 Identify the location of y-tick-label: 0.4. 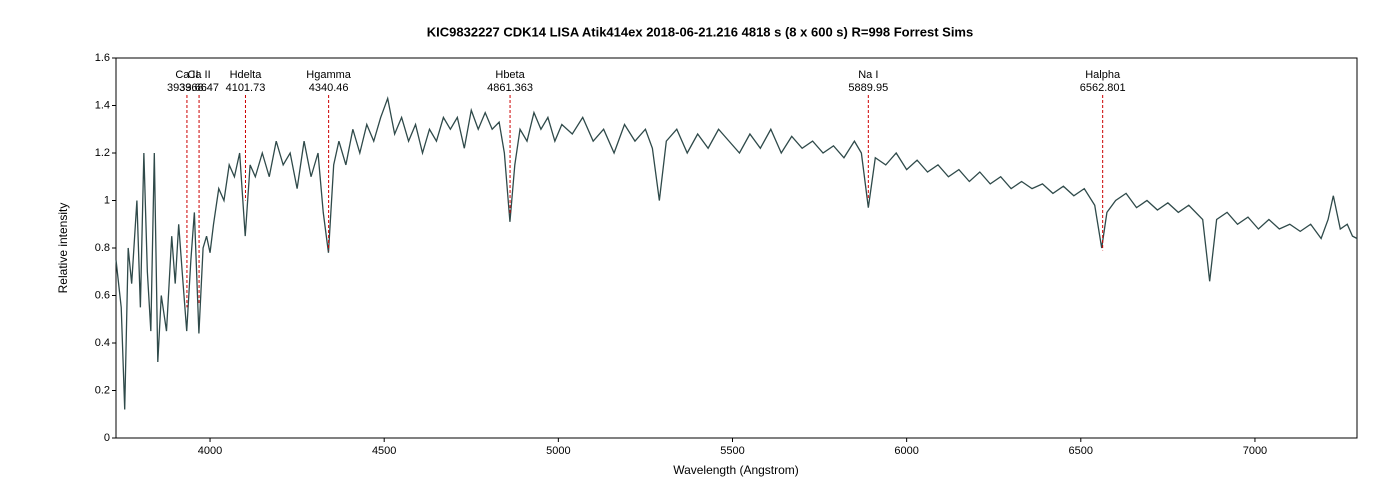
(102, 343).